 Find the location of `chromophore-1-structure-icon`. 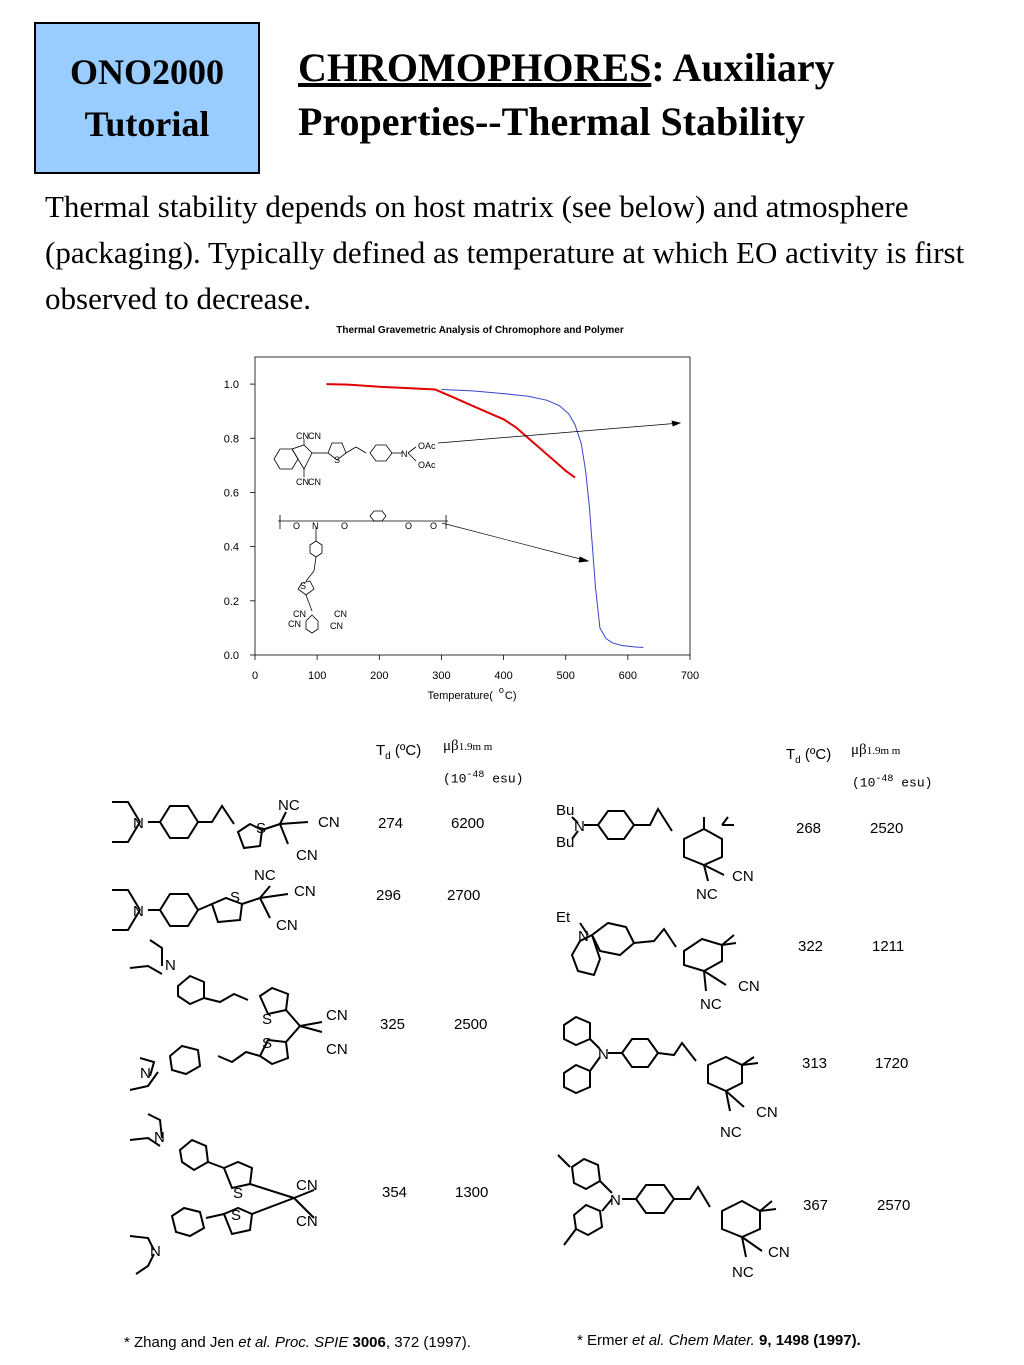

chromophore-1-structure-icon is located at coordinates (210, 825).